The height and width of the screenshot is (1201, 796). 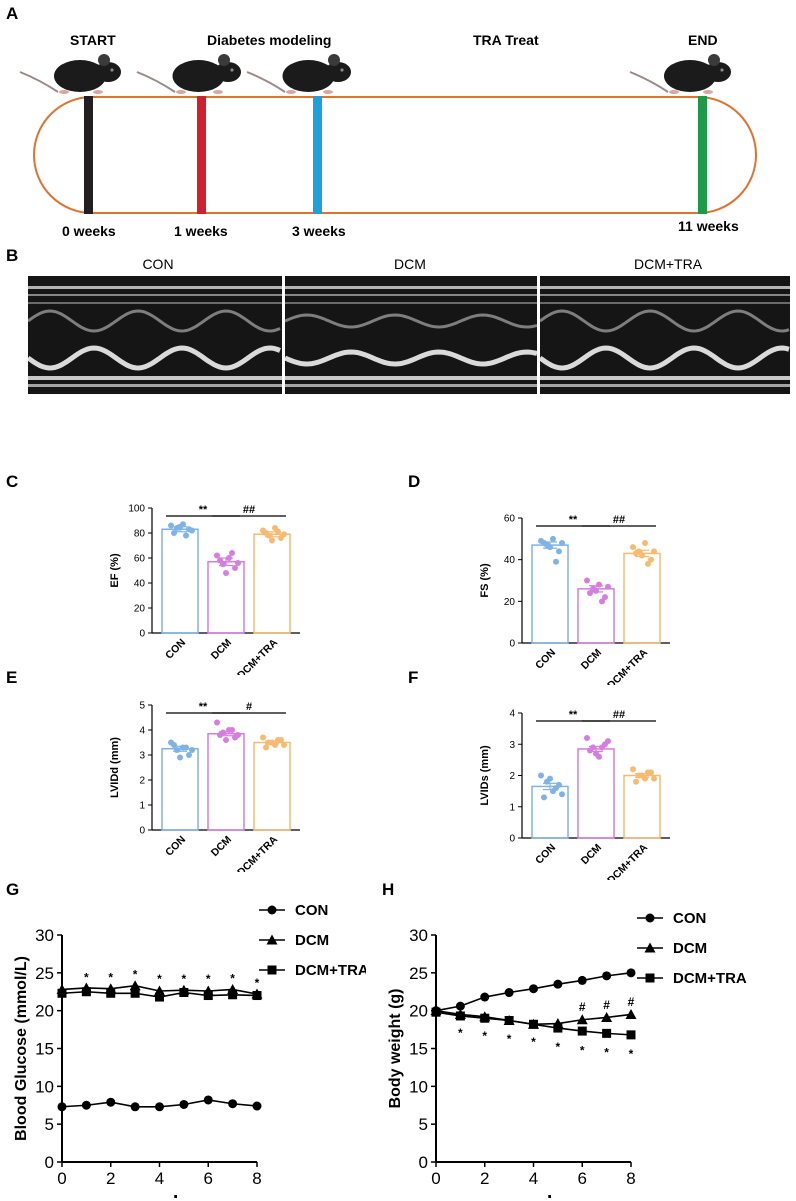 What do you see at coordinates (201, 155) in the screenshot?
I see `timeline-marker-1w` at bounding box center [201, 155].